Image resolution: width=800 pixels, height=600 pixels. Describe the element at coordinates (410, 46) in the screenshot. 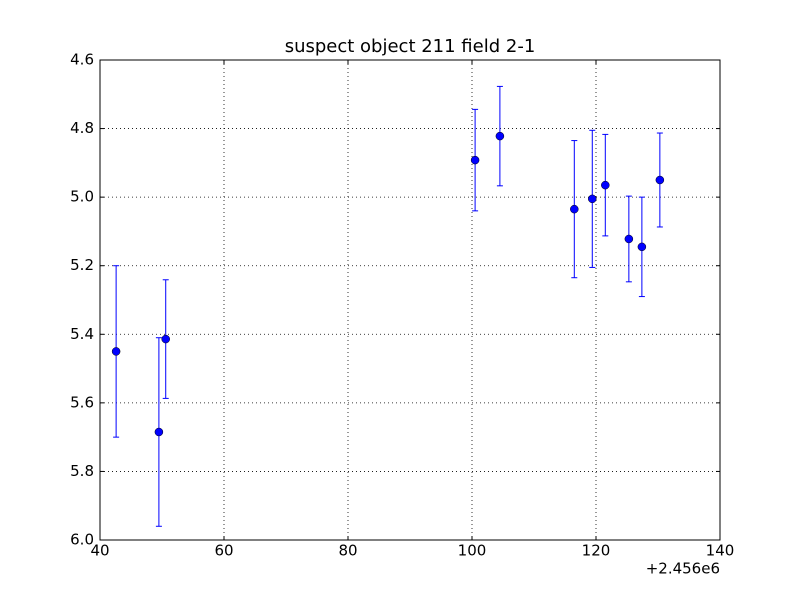

I see `chart-title: suspect object 211 field 2-1` at that location.